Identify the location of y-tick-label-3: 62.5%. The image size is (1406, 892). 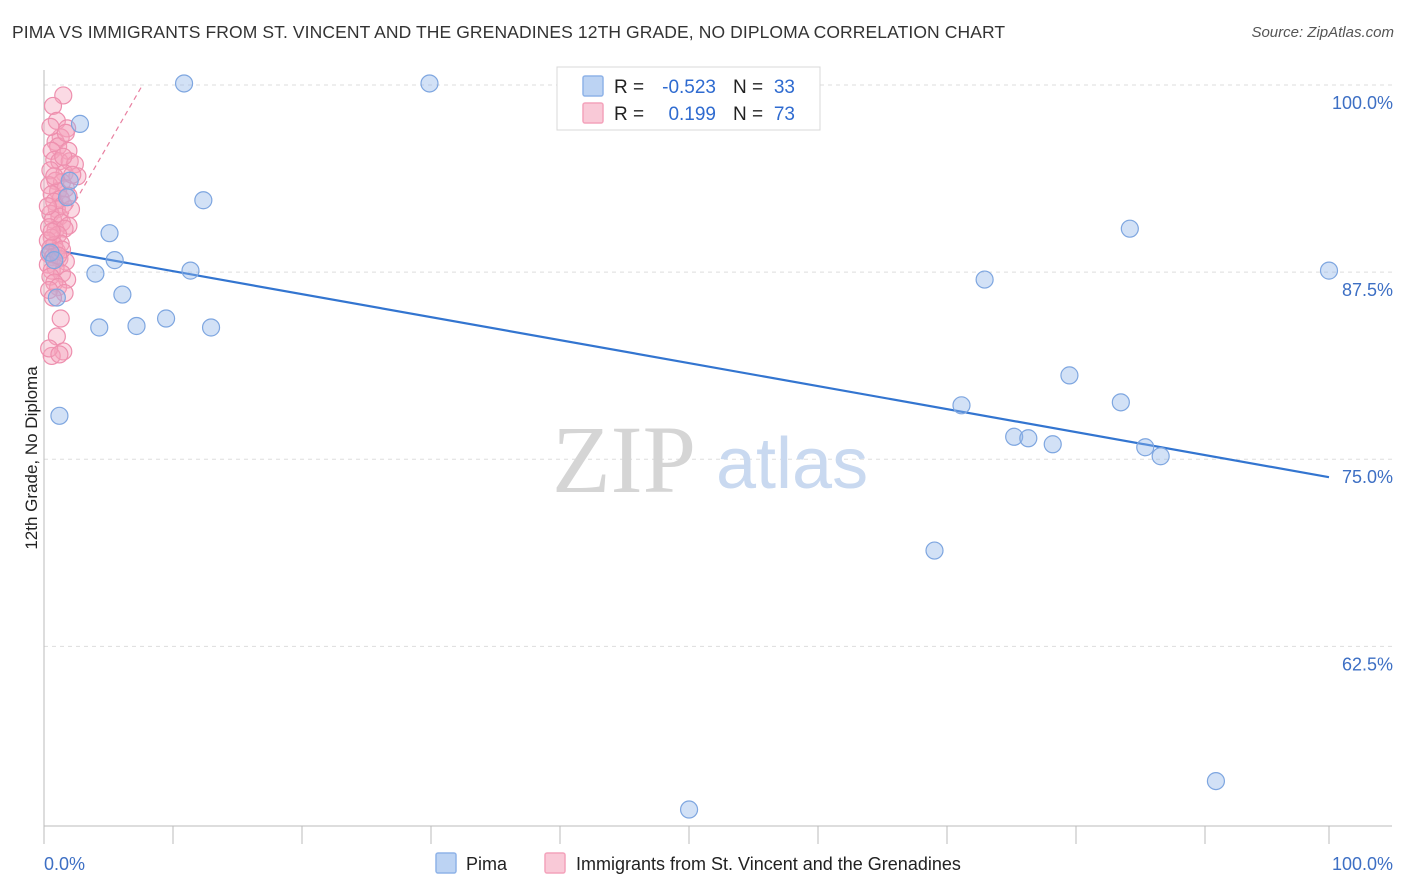
(1367, 664).